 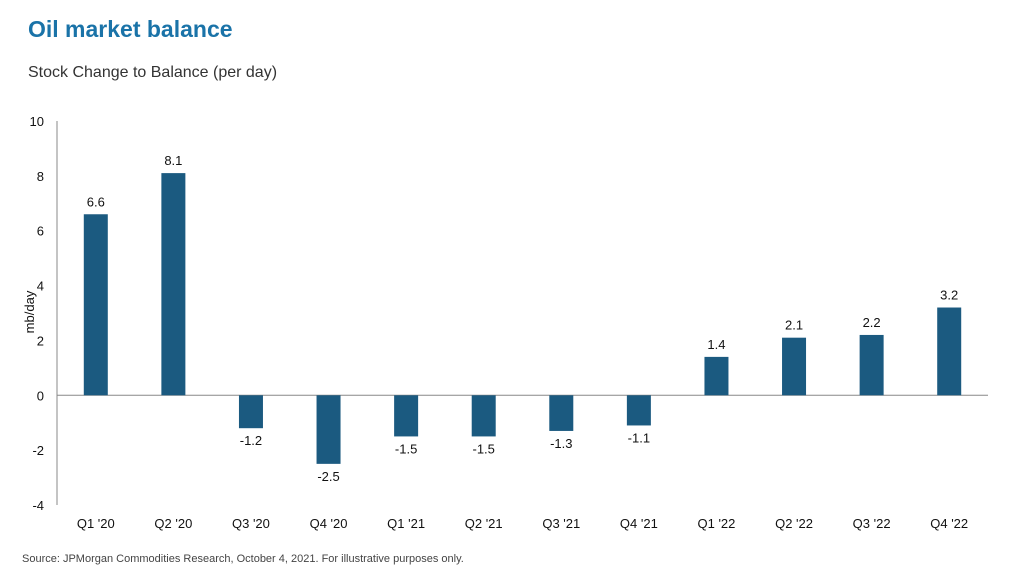 What do you see at coordinates (38, 450) in the screenshot?
I see `y-tick-label: -2` at bounding box center [38, 450].